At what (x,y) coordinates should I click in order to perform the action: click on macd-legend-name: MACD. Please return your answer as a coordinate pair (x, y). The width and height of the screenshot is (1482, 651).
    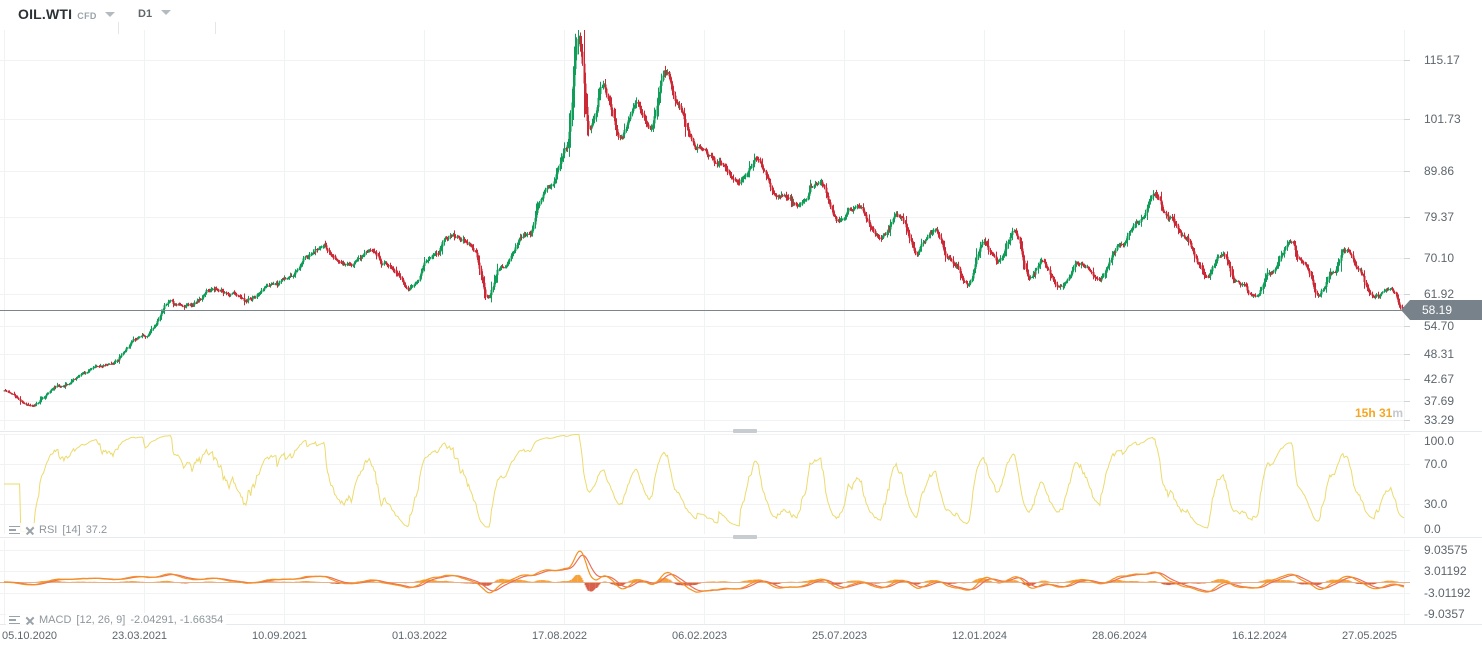
    Looking at the image, I should click on (55, 620).